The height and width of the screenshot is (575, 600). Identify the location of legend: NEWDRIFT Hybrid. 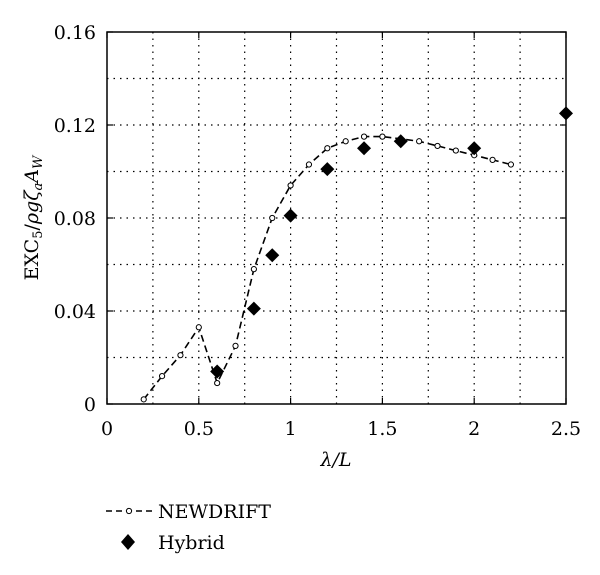
(188, 527).